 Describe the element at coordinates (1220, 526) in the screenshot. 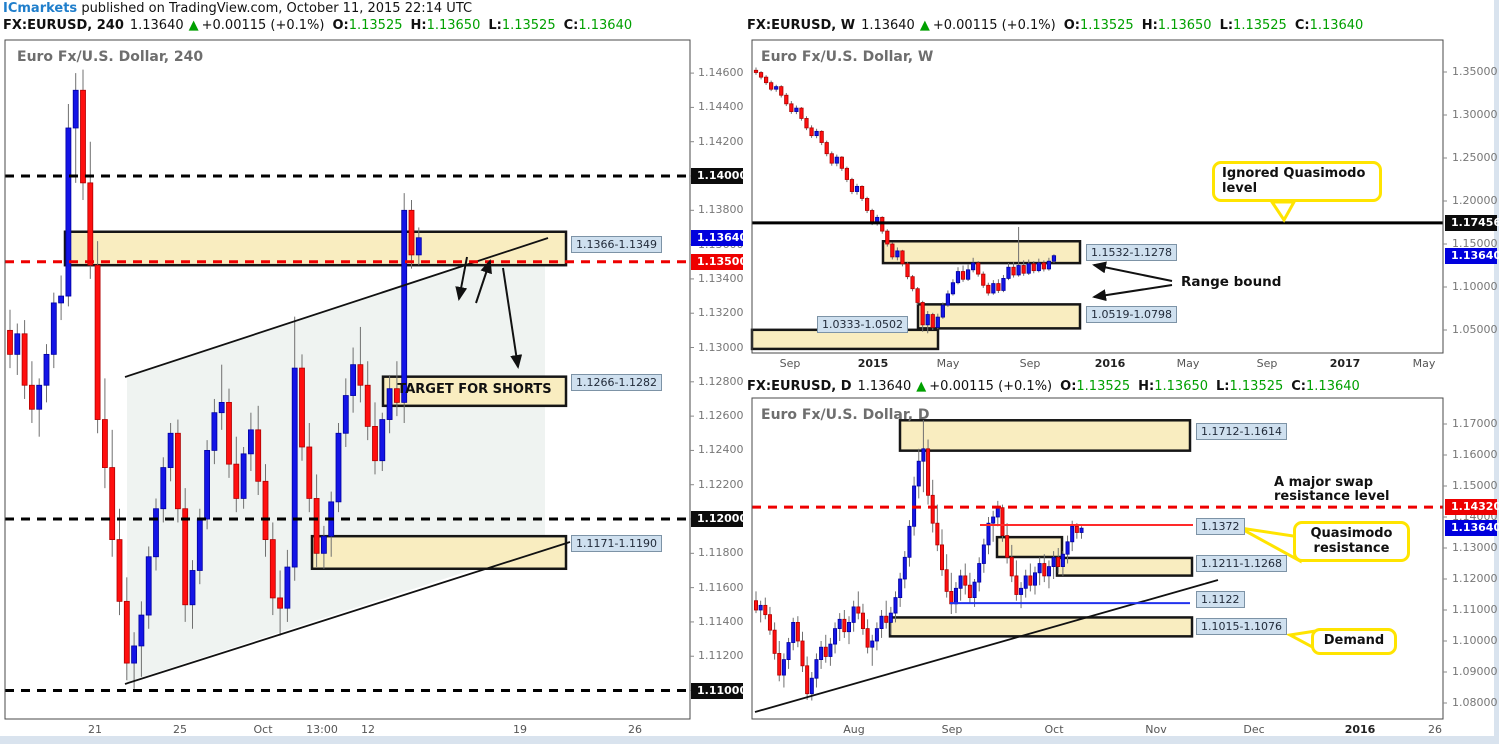

I see `price-range-chip: 1.1372` at that location.